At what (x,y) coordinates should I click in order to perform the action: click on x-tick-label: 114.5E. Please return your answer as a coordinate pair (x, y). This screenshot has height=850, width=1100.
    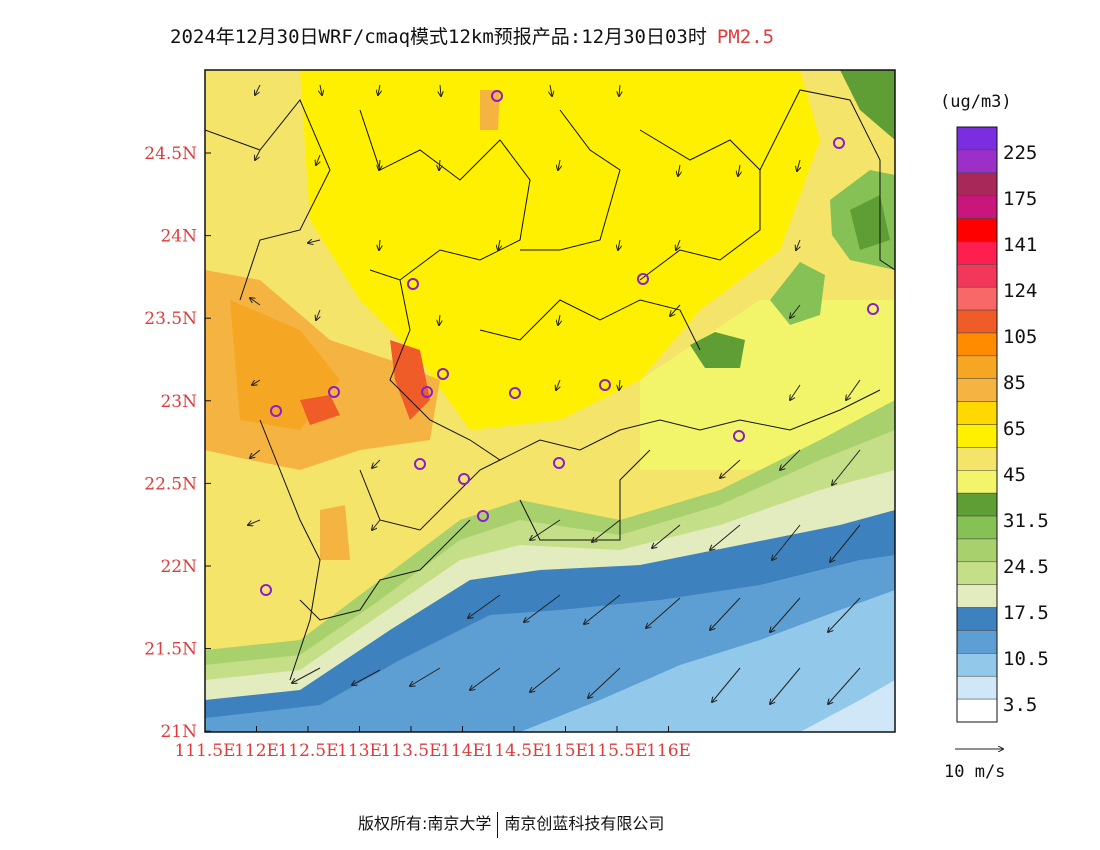
    Looking at the image, I should click on (513, 751).